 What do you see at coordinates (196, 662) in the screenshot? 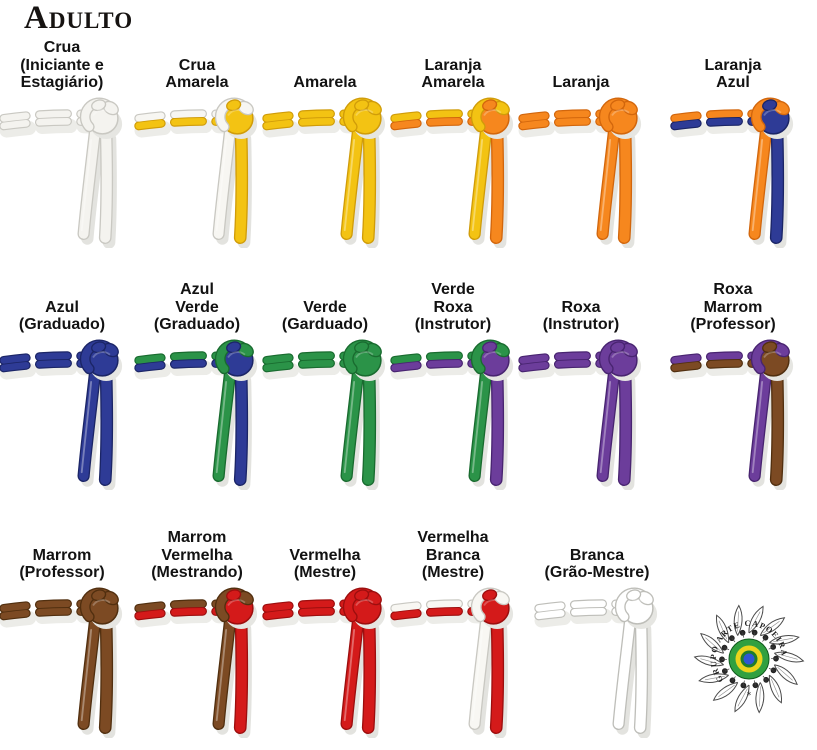
I see `belt-illustration-marrom-vermelha` at bounding box center [196, 662].